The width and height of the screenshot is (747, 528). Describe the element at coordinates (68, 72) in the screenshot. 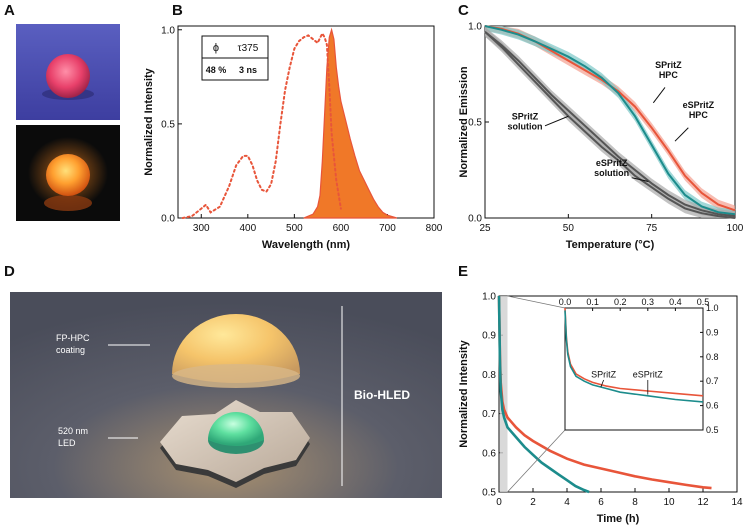

I see `hpc-ball-daylight-photo` at that location.